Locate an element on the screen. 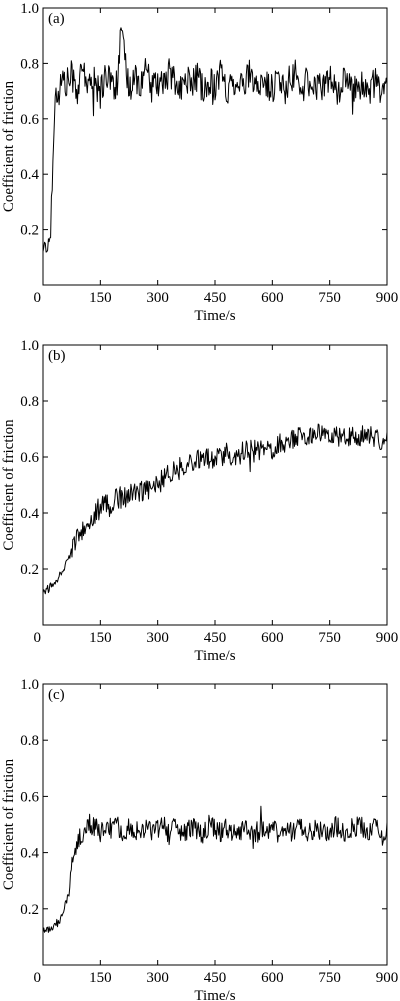  panel-label: (a) is located at coordinates (56, 19).